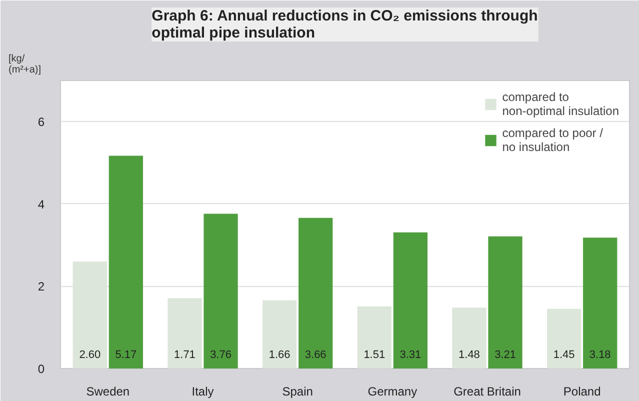 The image size is (639, 401). I want to click on x-tick-label: Germany, so click(393, 391).